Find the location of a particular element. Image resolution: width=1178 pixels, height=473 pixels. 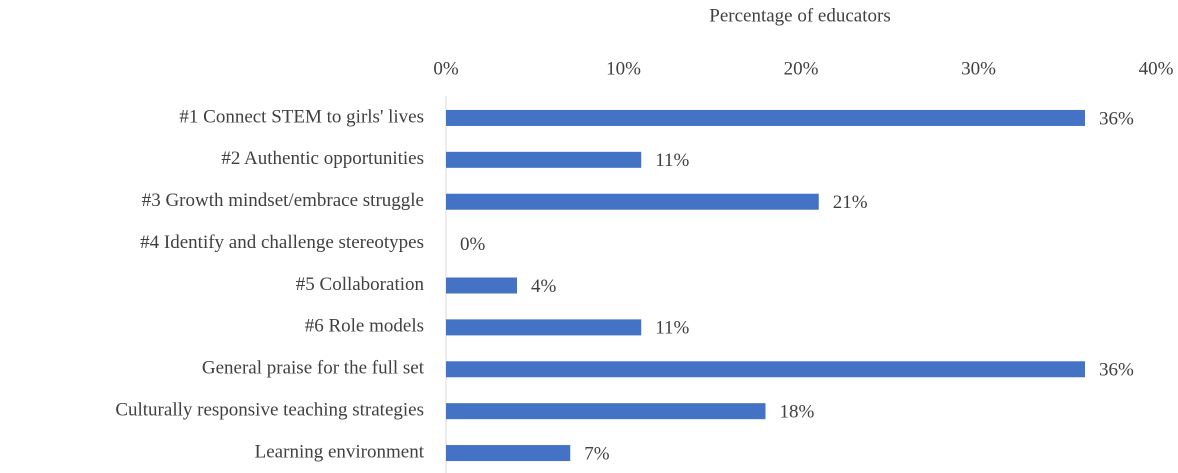

y-tick-label: #4 Identify and challenge stereotypes is located at coordinates (282, 242).